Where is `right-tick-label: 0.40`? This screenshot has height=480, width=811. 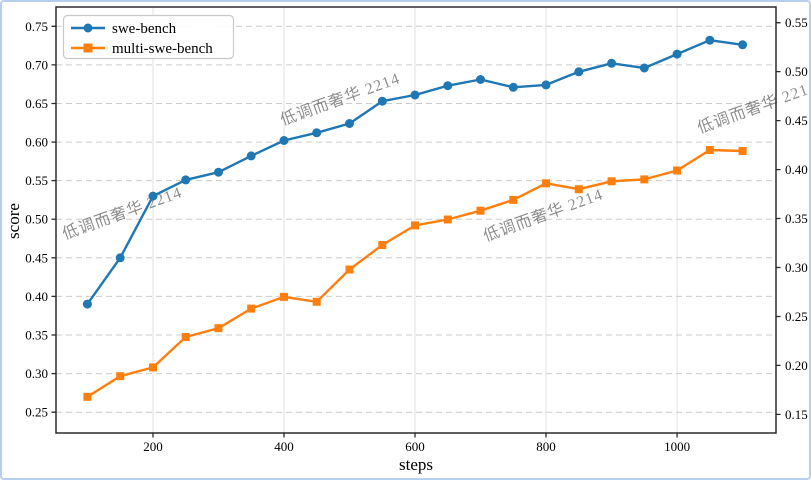 right-tick-label: 0.40 is located at coordinates (796, 169).